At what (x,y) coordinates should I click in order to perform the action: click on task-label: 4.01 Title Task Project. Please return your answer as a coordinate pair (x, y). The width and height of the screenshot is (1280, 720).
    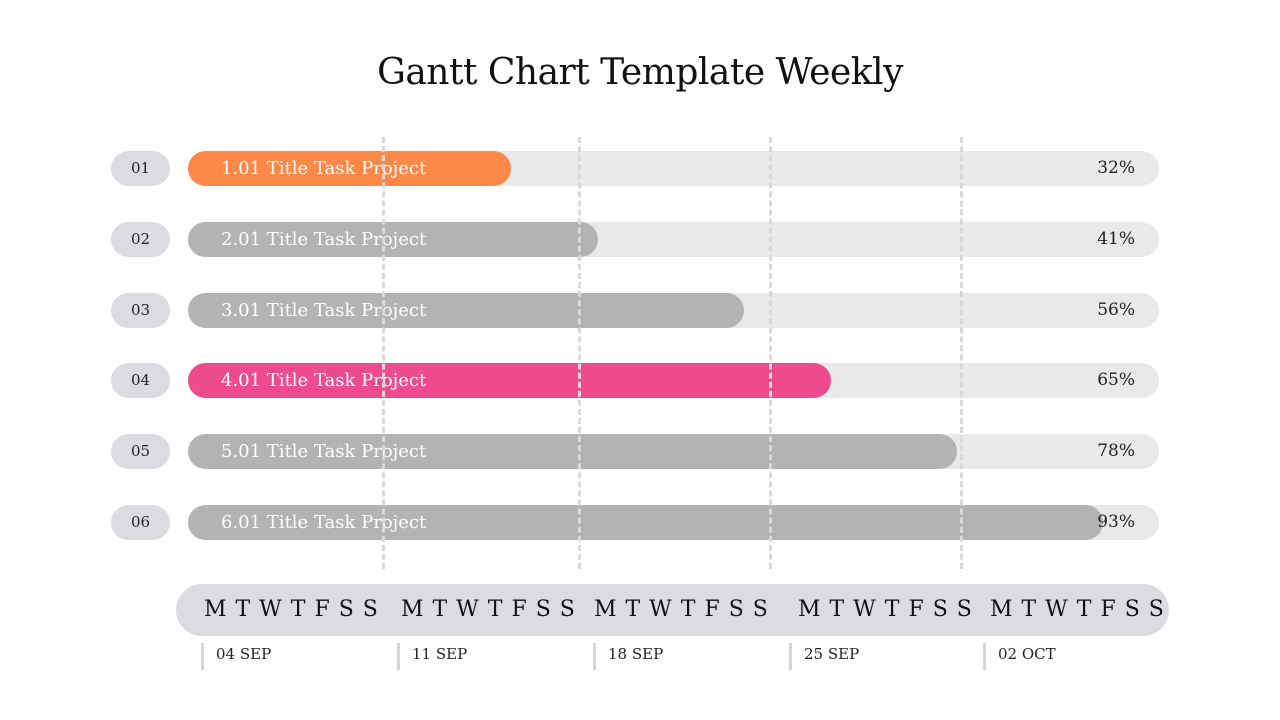
    Looking at the image, I should click on (324, 380).